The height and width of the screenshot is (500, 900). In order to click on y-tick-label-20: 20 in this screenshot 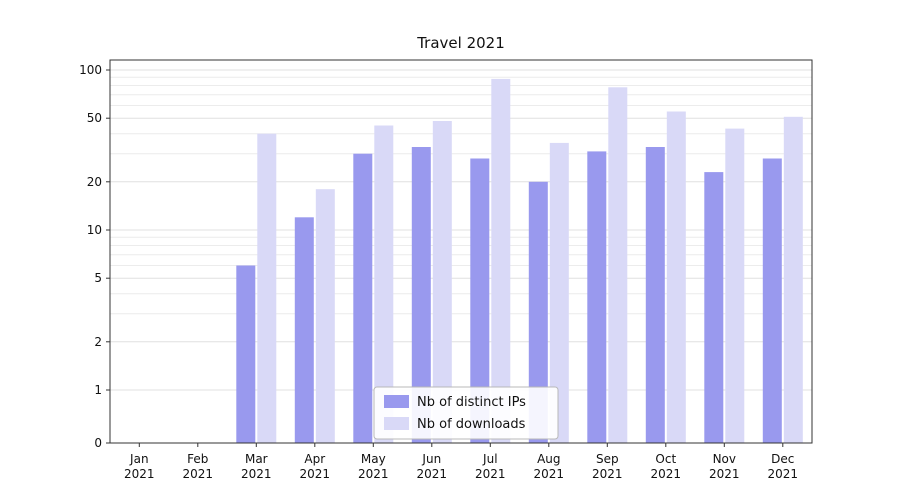, I will do `click(94, 182)`.